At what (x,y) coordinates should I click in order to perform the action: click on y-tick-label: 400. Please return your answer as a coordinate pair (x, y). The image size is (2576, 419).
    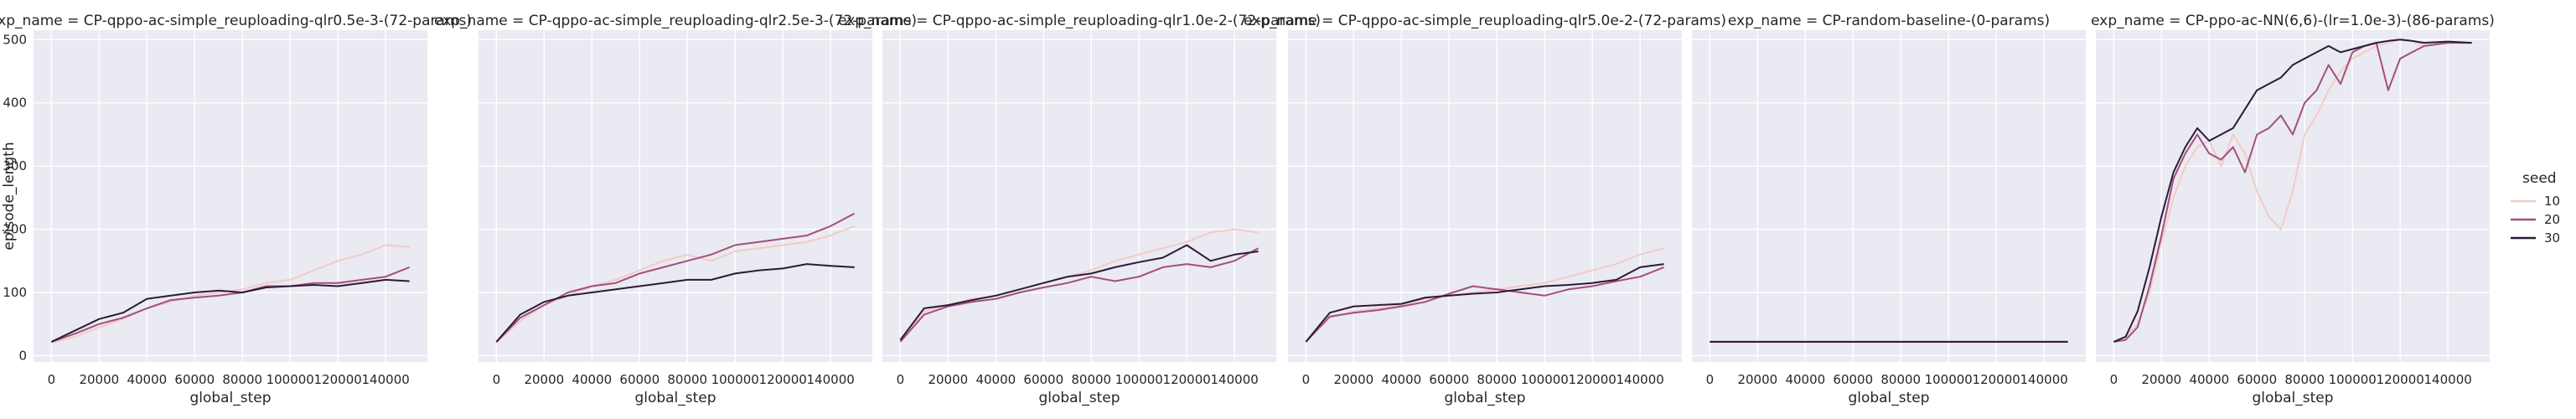
    Looking at the image, I should click on (15, 103).